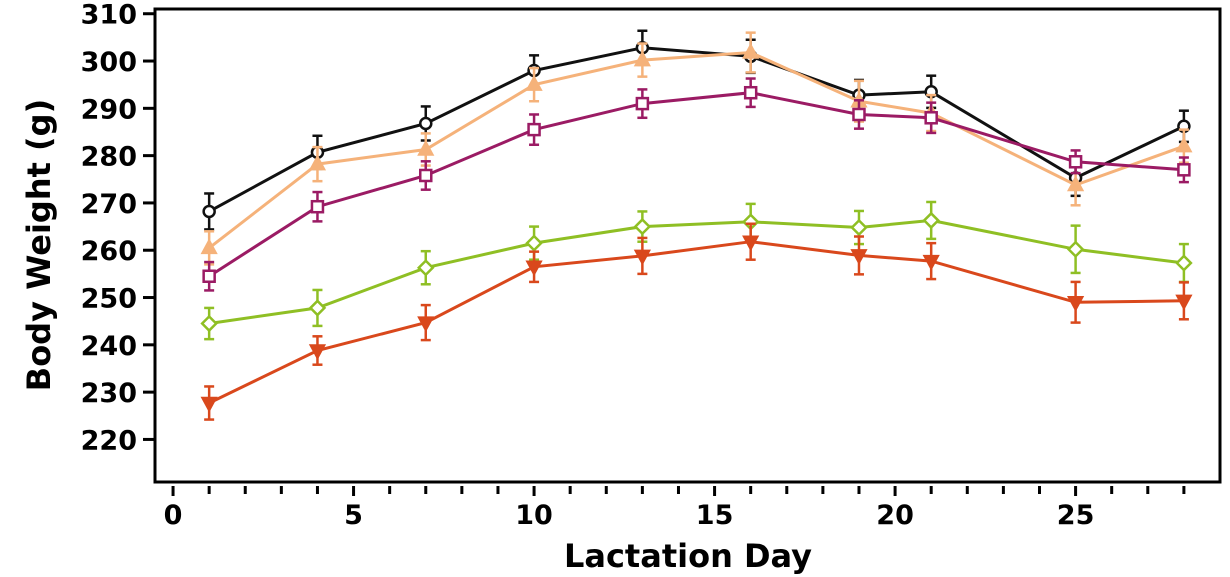 The image size is (1230, 577). I want to click on x-tick-label: 0, so click(173, 515).